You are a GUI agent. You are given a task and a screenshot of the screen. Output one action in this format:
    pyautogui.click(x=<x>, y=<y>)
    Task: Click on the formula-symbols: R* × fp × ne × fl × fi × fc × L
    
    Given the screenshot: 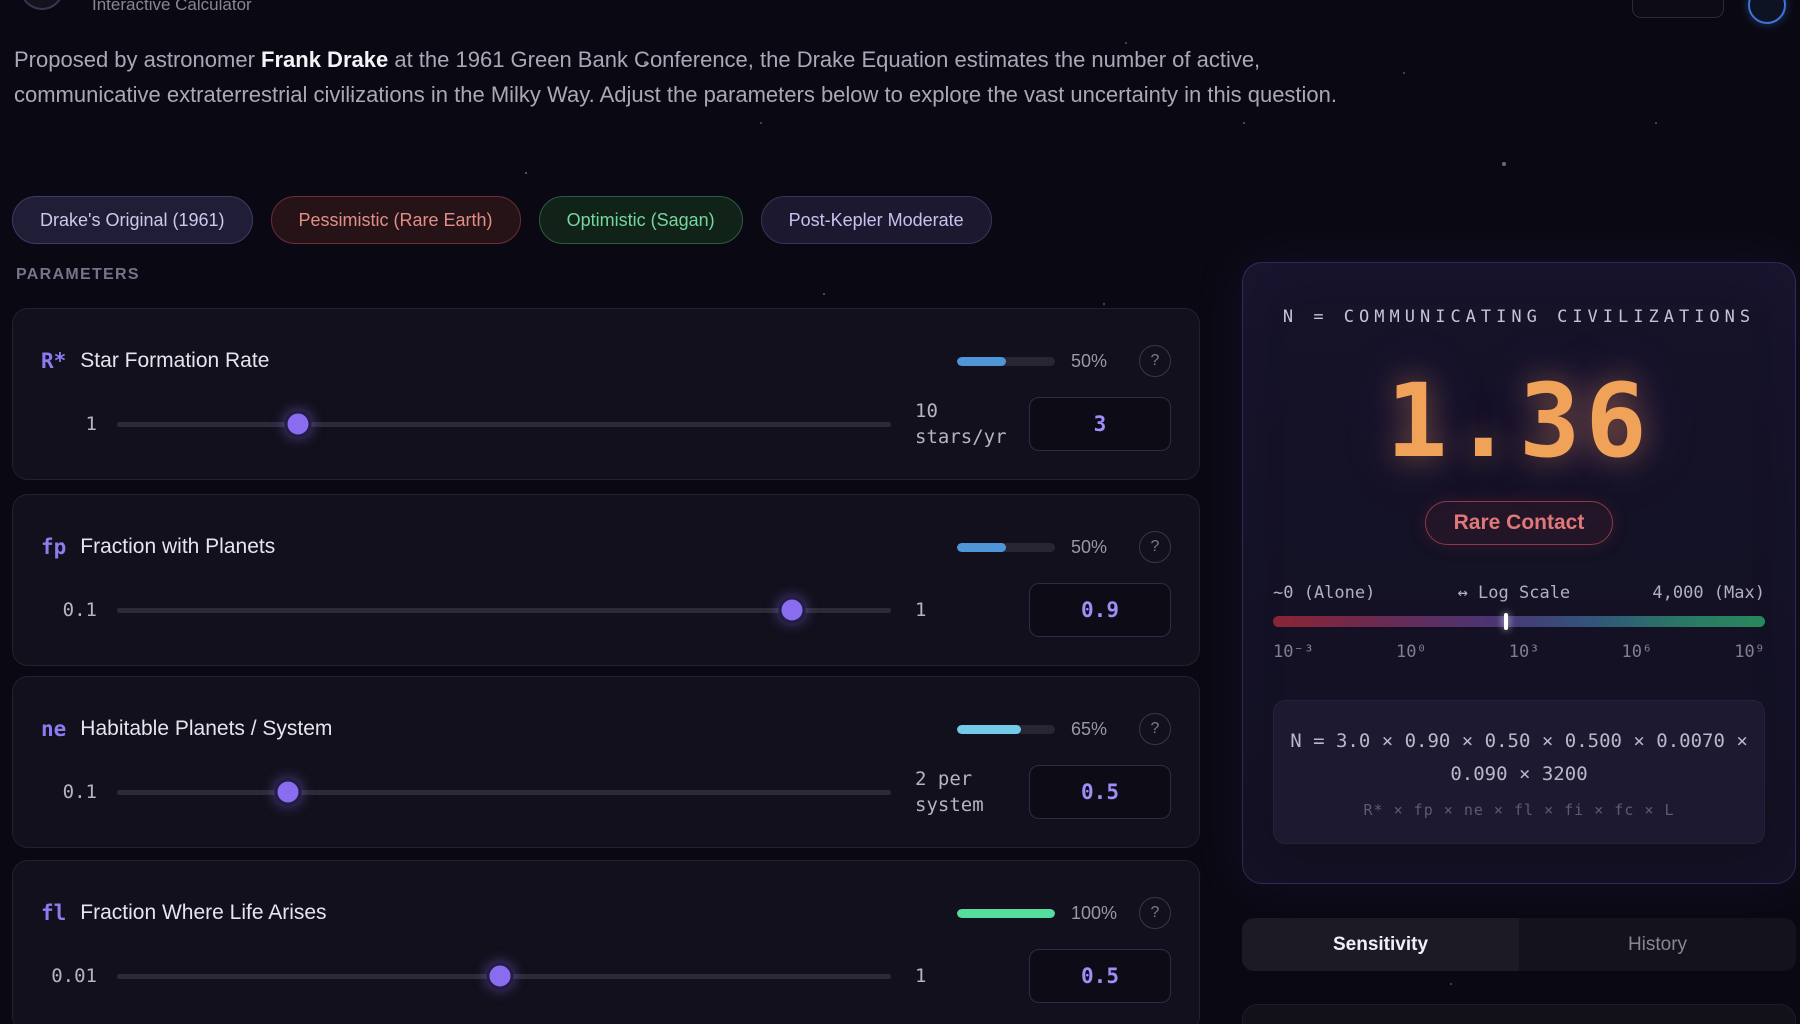 What is the action you would take?
    pyautogui.click(x=1519, y=810)
    